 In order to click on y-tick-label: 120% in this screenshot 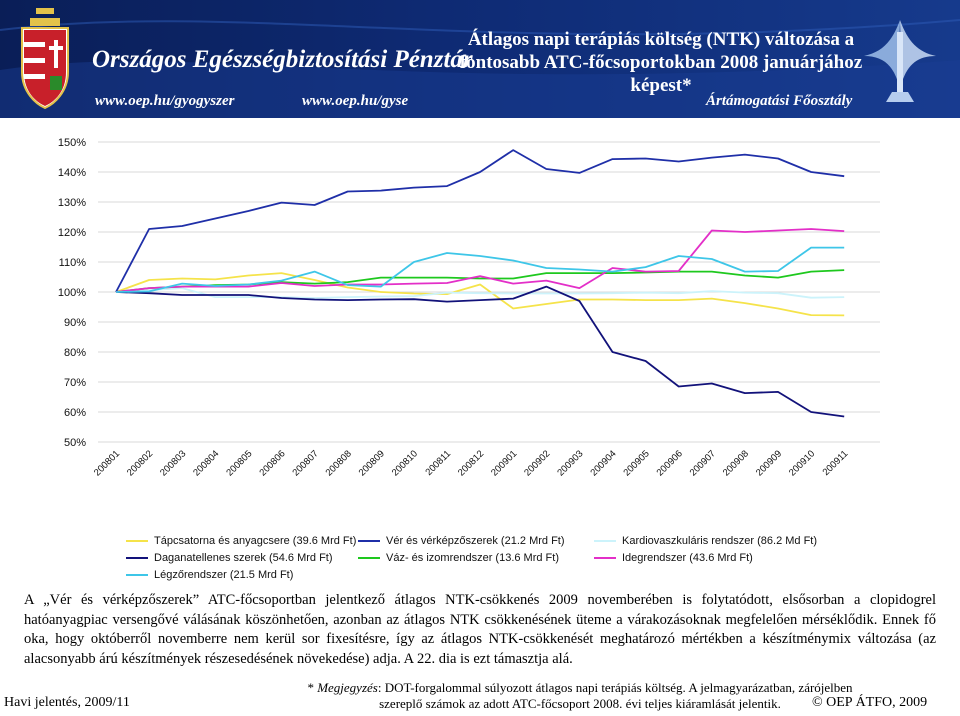, I will do `click(72, 233)`.